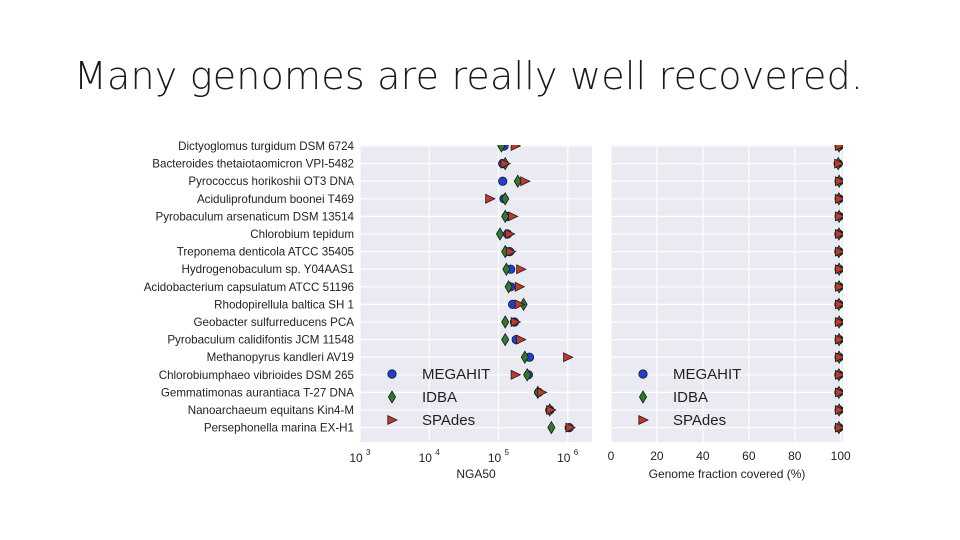  What do you see at coordinates (524, 357) in the screenshot?
I see `nga50-point-idba-methanopyrus-kandleri-av19` at bounding box center [524, 357].